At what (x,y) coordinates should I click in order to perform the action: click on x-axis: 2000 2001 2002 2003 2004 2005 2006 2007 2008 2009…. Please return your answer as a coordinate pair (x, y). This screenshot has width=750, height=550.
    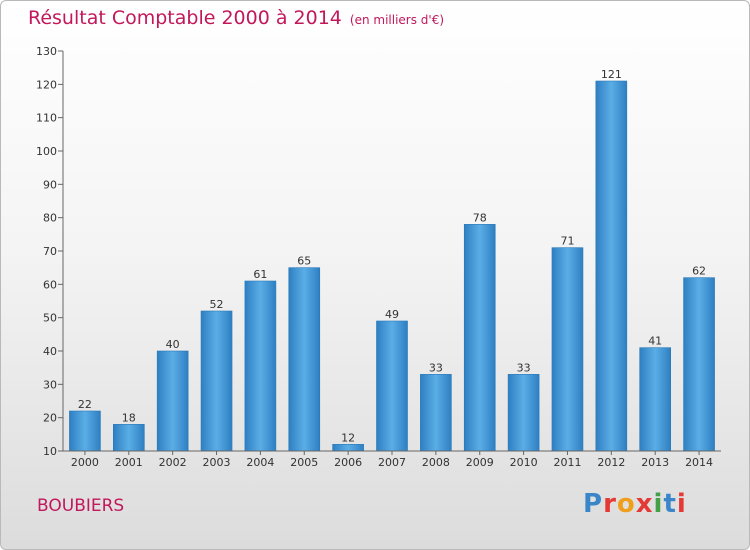
    Looking at the image, I should click on (392, 459).